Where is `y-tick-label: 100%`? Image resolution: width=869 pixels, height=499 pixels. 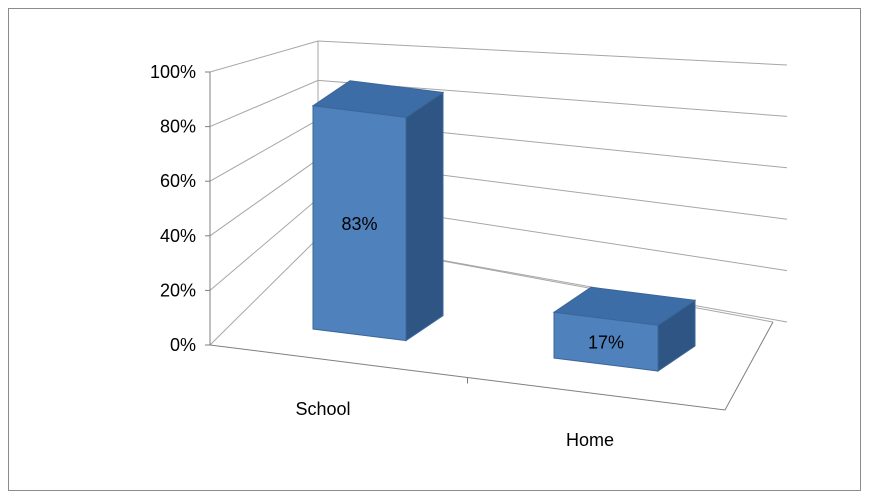
y-tick-label: 100% is located at coordinates (173, 72).